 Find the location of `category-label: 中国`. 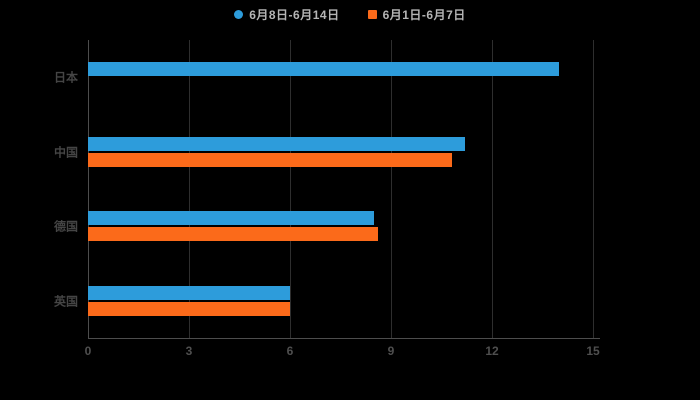

category-label: 中国 is located at coordinates (65, 152).